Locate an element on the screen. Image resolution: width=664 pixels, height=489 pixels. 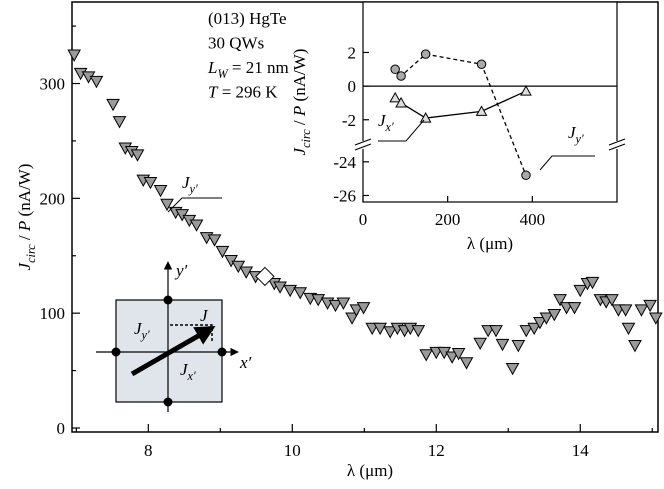
y-tick-label: 0 is located at coordinates (352, 86).